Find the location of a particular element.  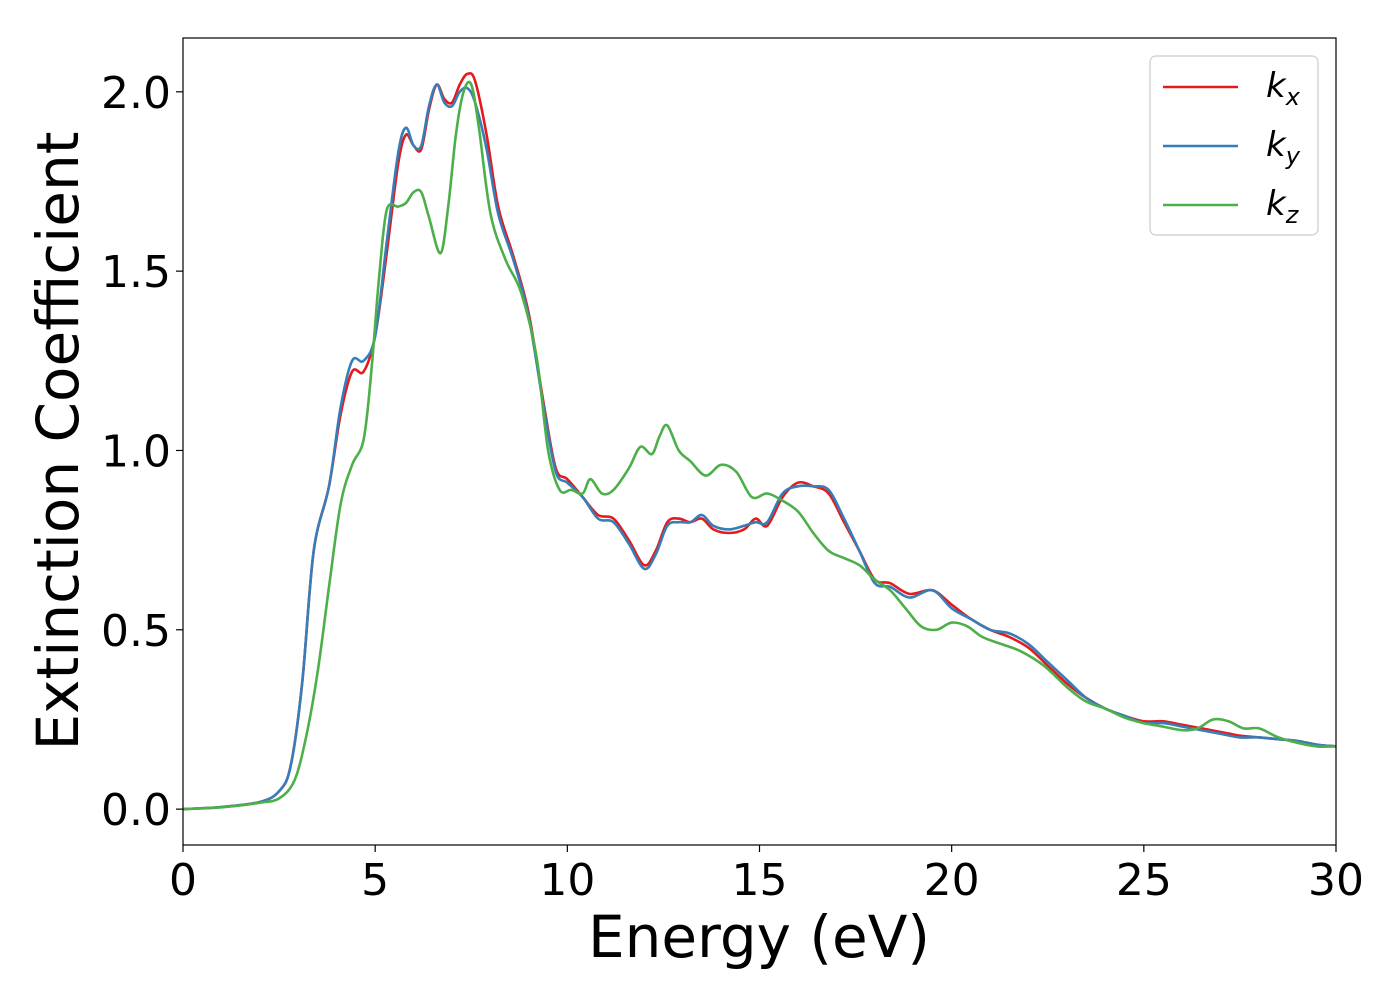

legend-label-kx: kx is located at coordinates (1283, 88).